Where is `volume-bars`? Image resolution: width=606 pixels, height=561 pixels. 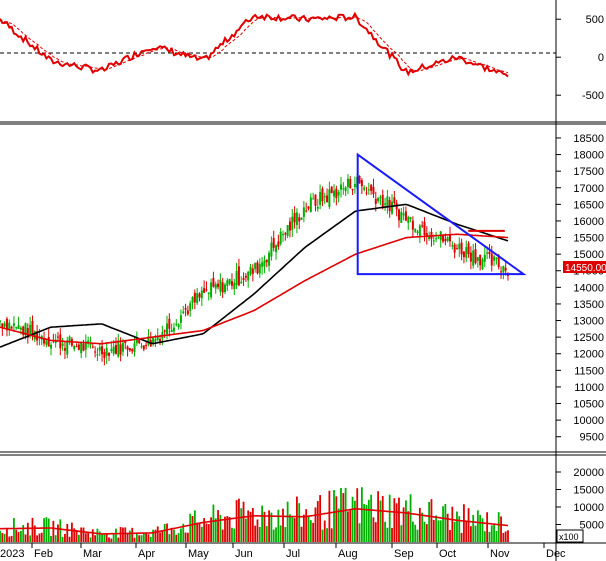
volume-bars is located at coordinates (254, 514).